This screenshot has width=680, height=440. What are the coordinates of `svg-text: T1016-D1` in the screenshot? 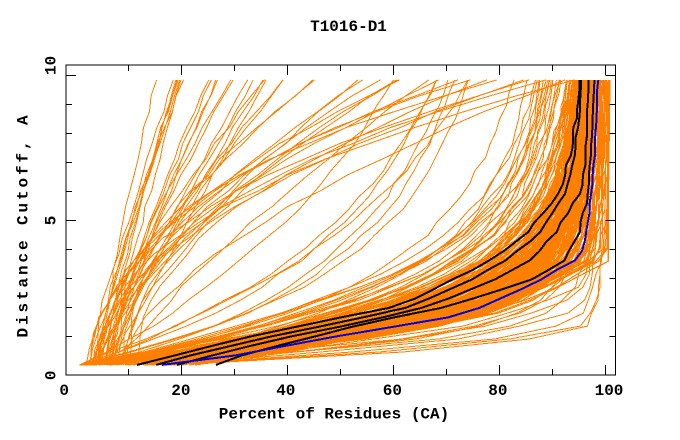 It's located at (348, 27).